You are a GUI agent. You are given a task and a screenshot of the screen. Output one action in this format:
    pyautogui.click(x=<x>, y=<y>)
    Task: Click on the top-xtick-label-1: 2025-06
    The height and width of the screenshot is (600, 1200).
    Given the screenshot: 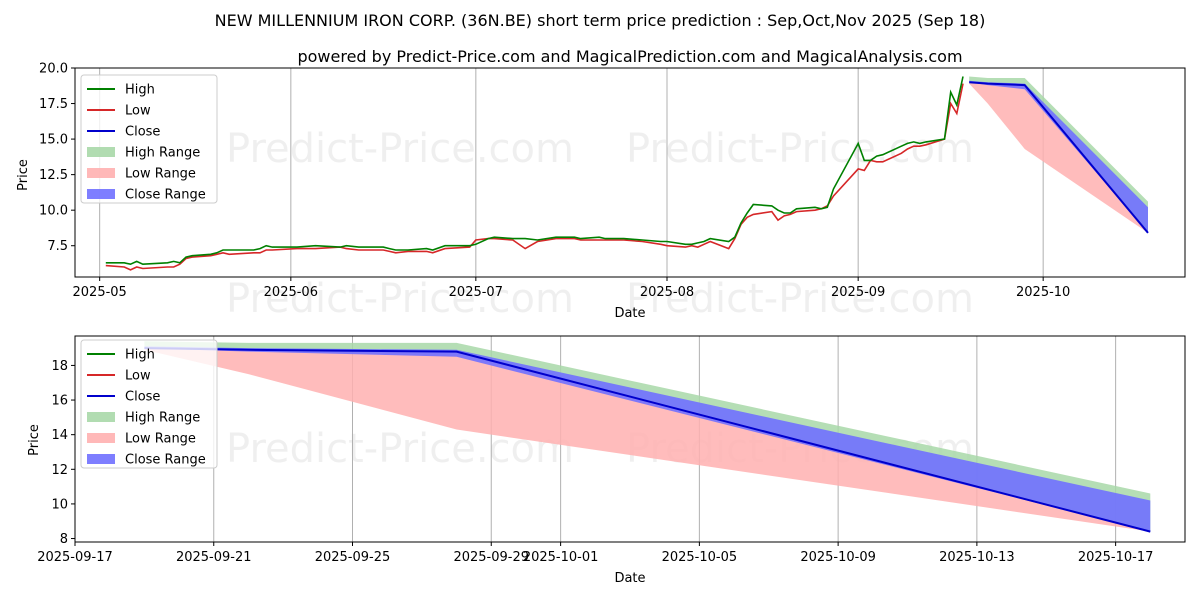 What is the action you would take?
    pyautogui.click(x=291, y=292)
    